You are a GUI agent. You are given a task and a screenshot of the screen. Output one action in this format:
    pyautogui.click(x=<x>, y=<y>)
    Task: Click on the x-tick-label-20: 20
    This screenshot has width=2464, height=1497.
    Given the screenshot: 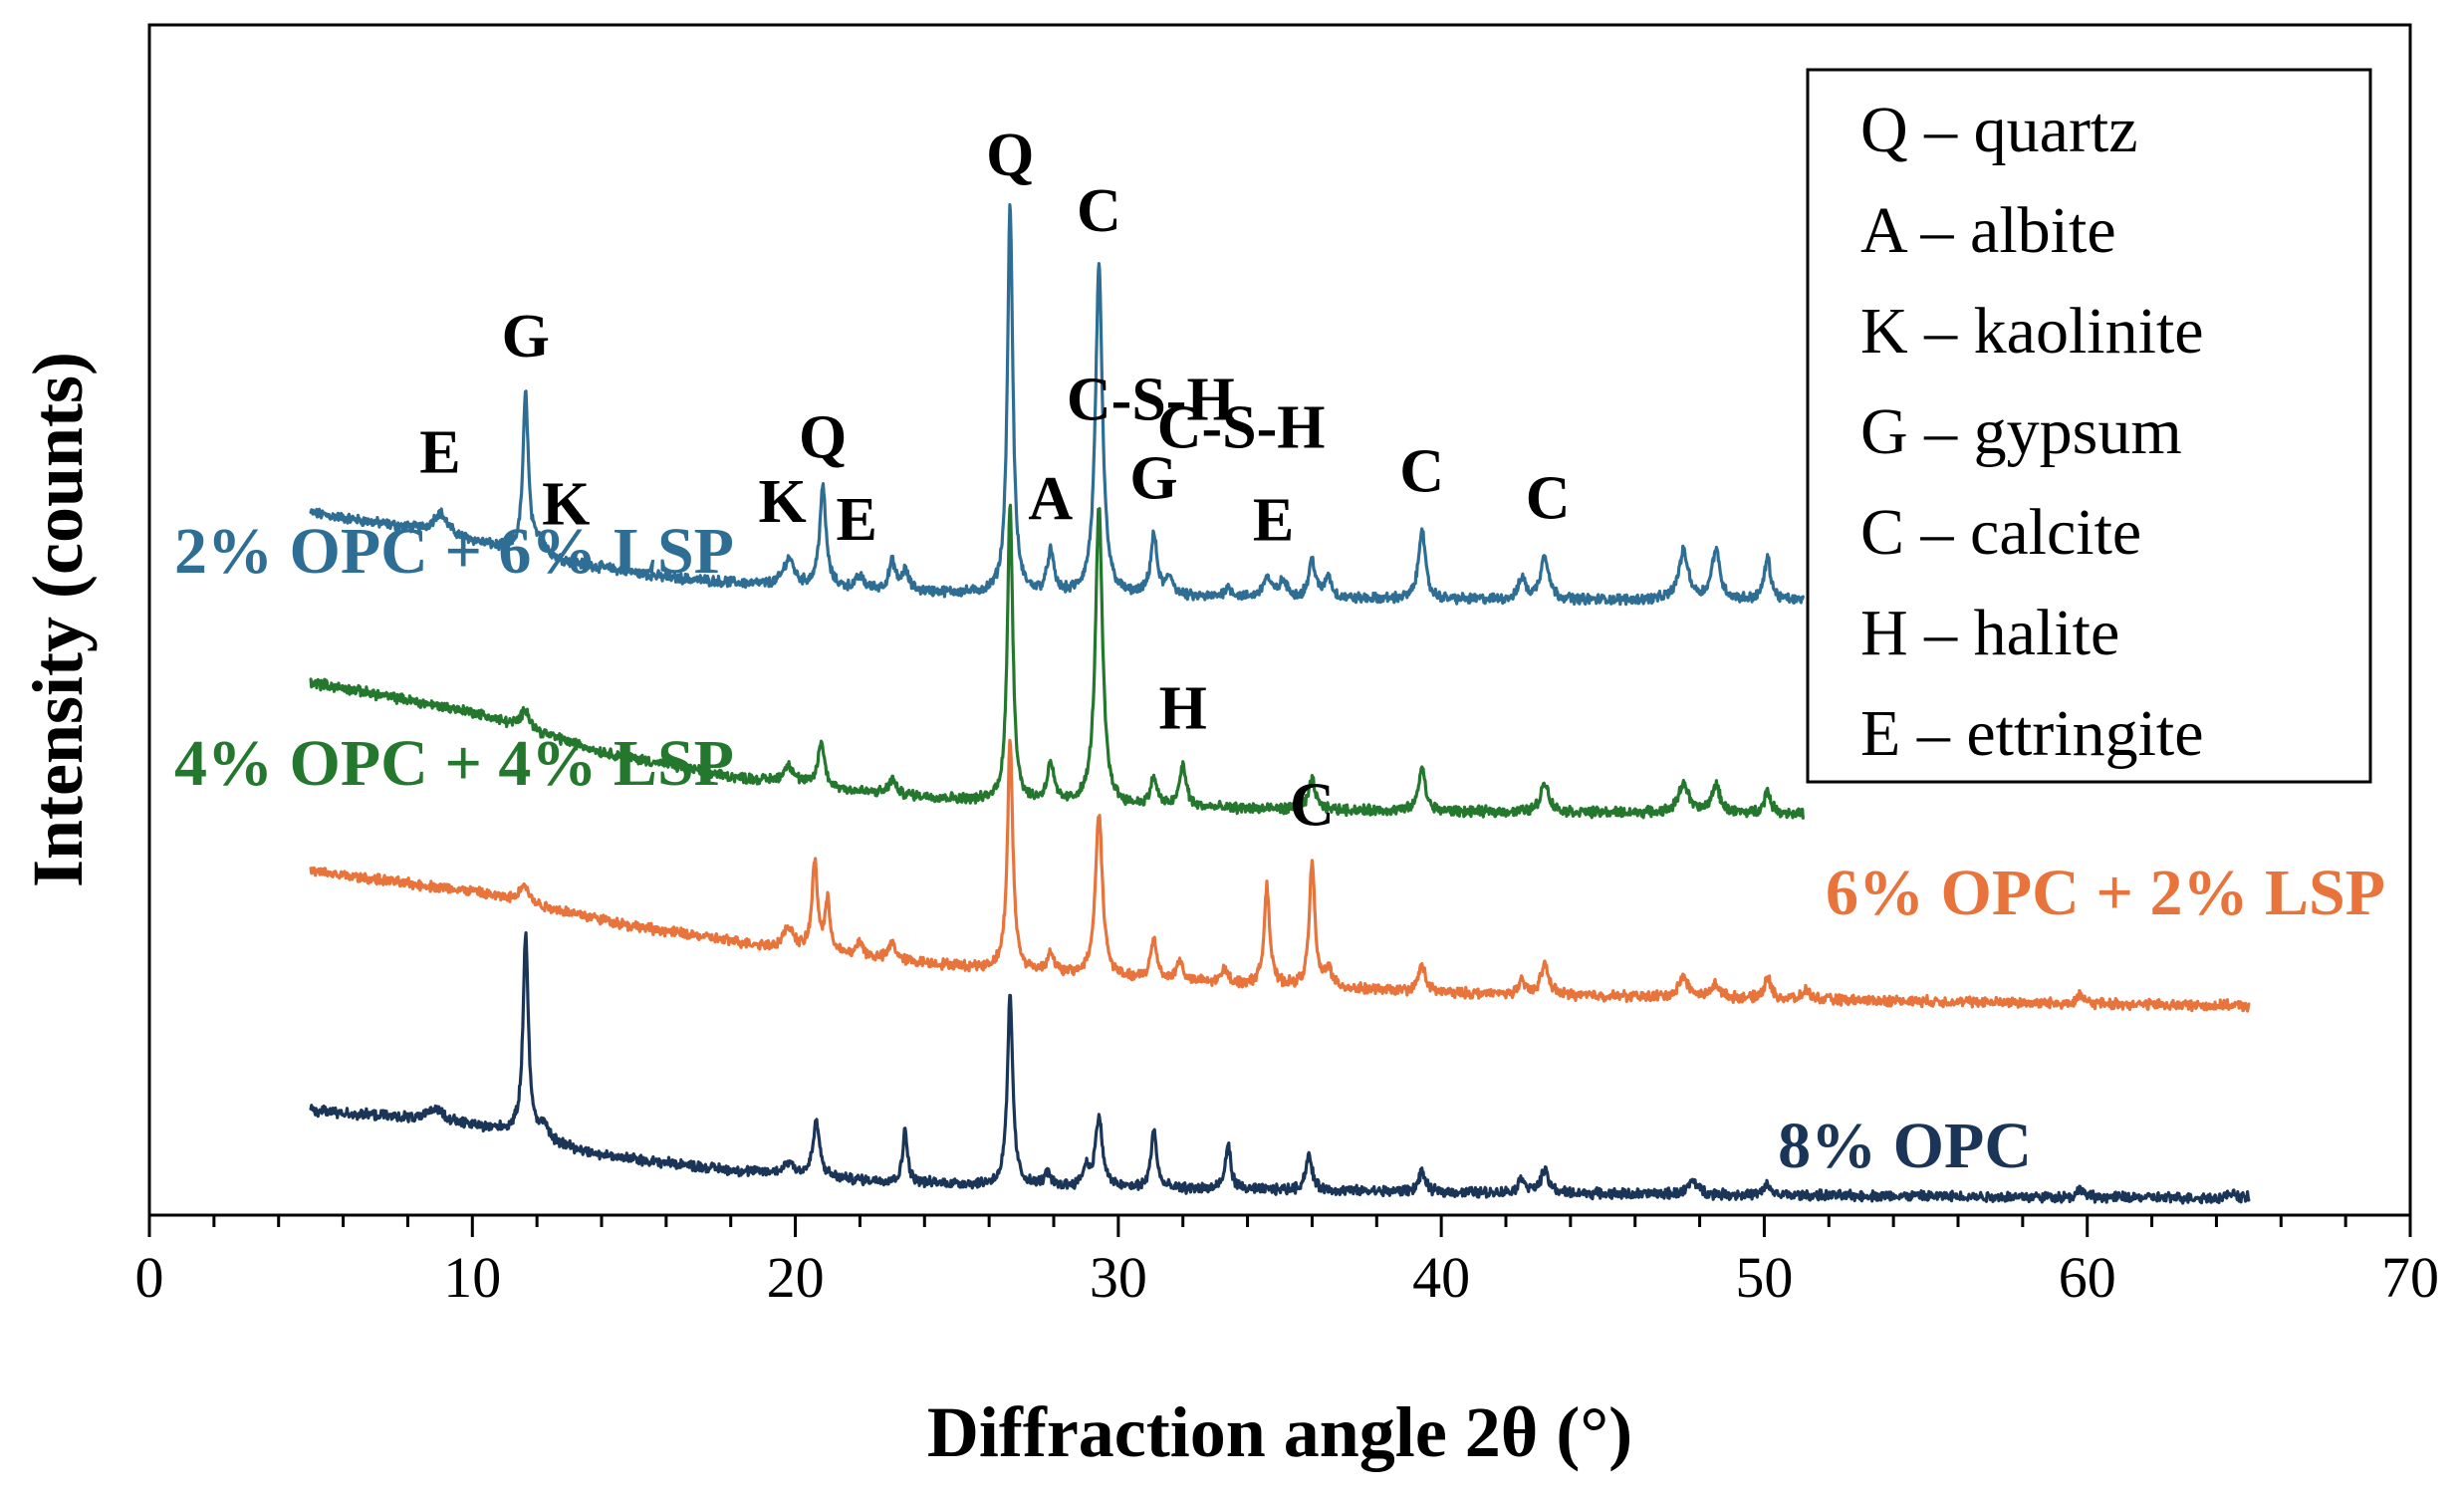 What is the action you would take?
    pyautogui.click(x=796, y=1277)
    